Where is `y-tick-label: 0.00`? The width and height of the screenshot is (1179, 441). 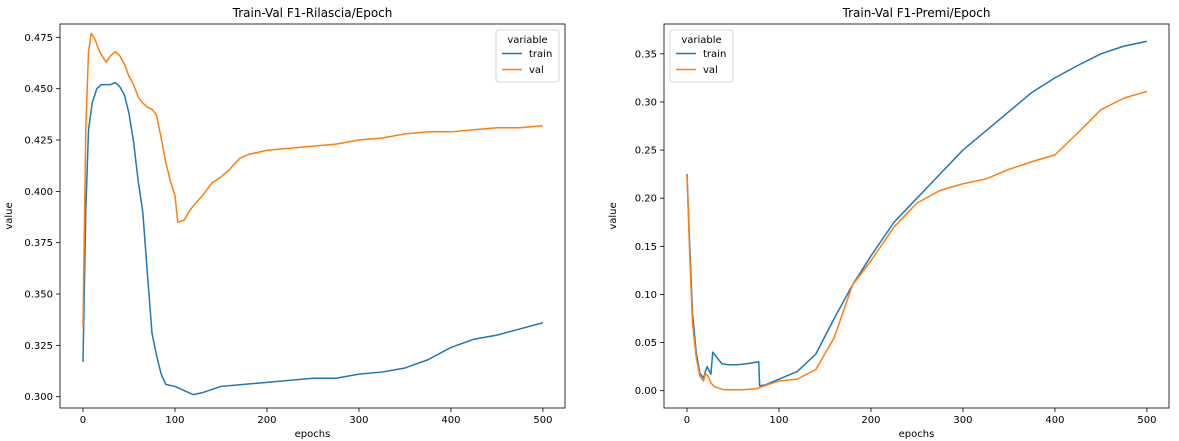 y-tick-label: 0.00 is located at coordinates (646, 391).